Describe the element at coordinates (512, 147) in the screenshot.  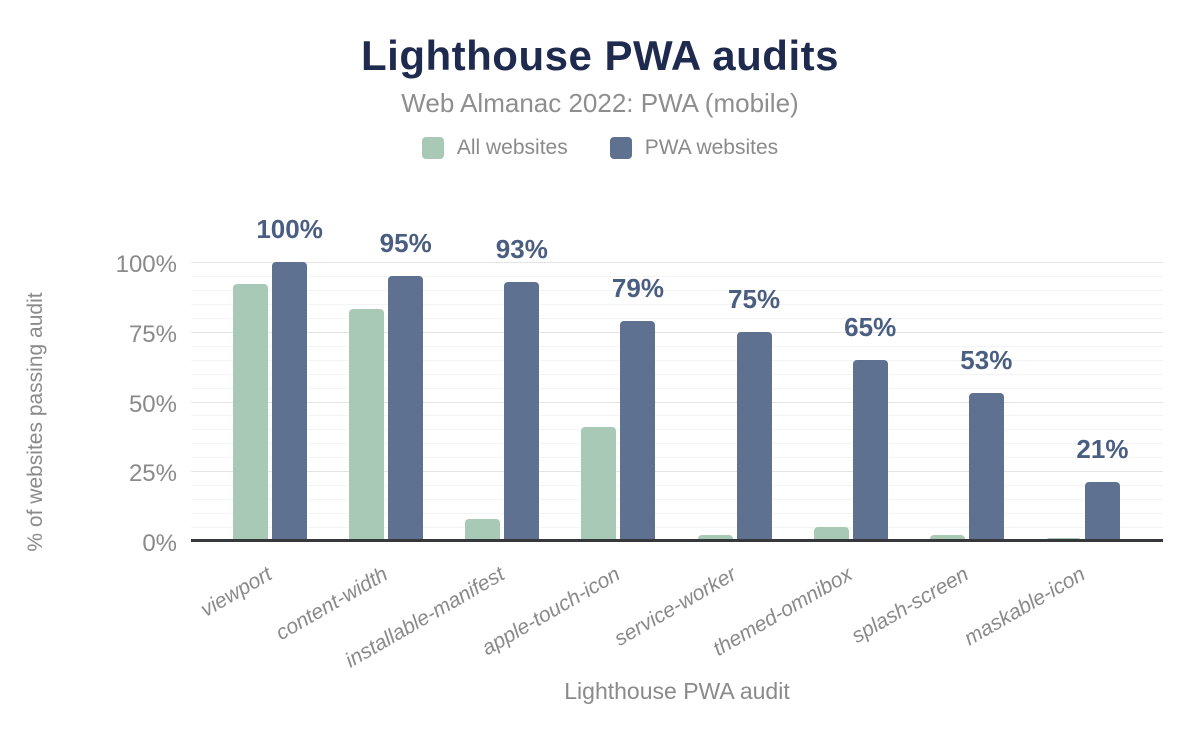
I see `legend-label: All websites` at that location.